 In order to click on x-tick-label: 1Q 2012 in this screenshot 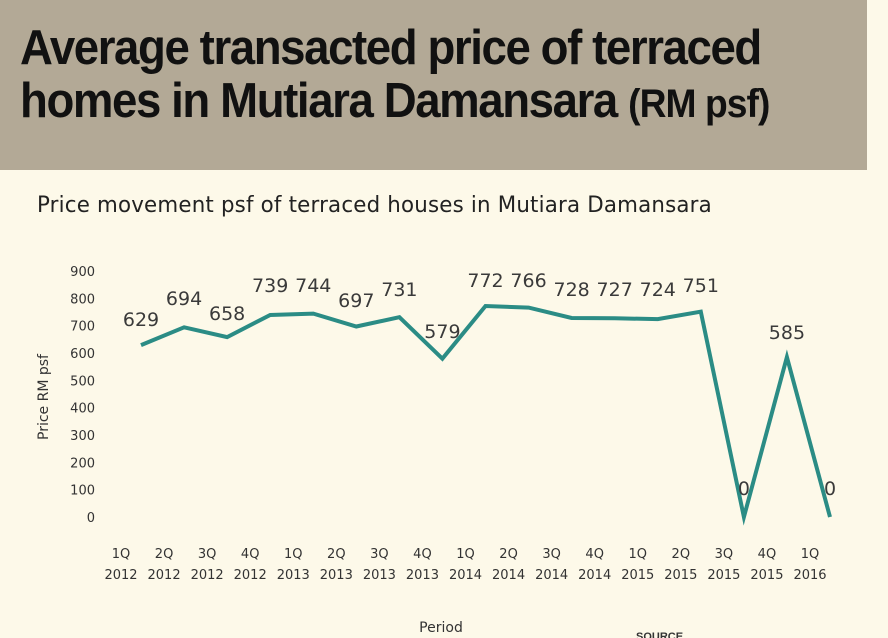, I will do `click(120, 565)`.